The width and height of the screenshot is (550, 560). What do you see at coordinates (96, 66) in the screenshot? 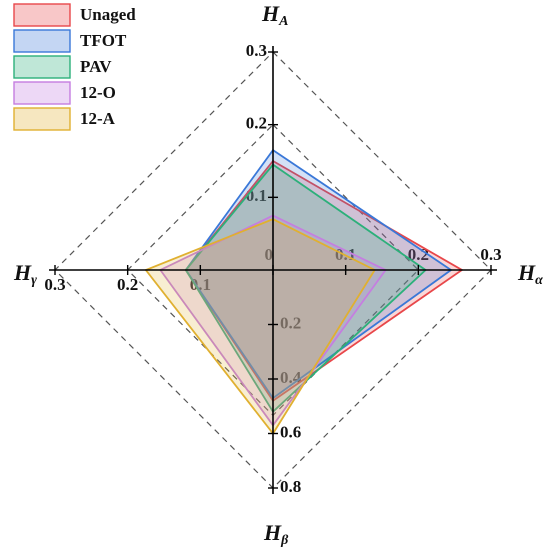
I see `legend-label: PAV` at bounding box center [96, 66].